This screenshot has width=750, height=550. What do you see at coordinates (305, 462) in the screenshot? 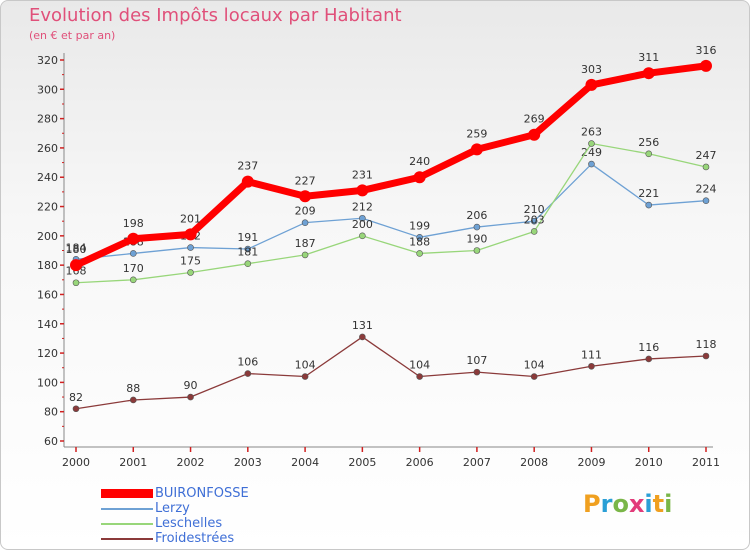
I see `x-tick-label: 2004` at bounding box center [305, 462].